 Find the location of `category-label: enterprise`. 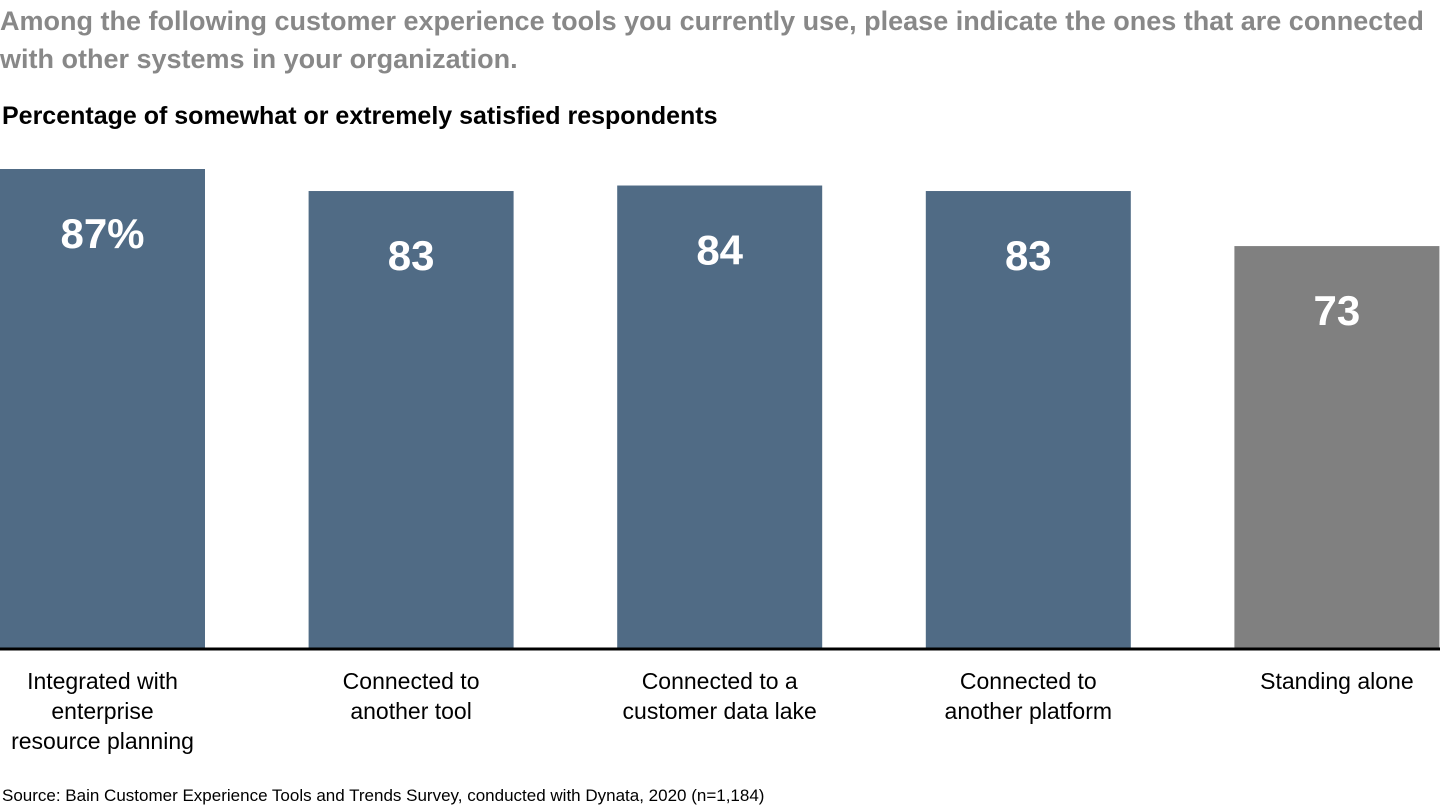

category-label: enterprise is located at coordinates (102, 711).